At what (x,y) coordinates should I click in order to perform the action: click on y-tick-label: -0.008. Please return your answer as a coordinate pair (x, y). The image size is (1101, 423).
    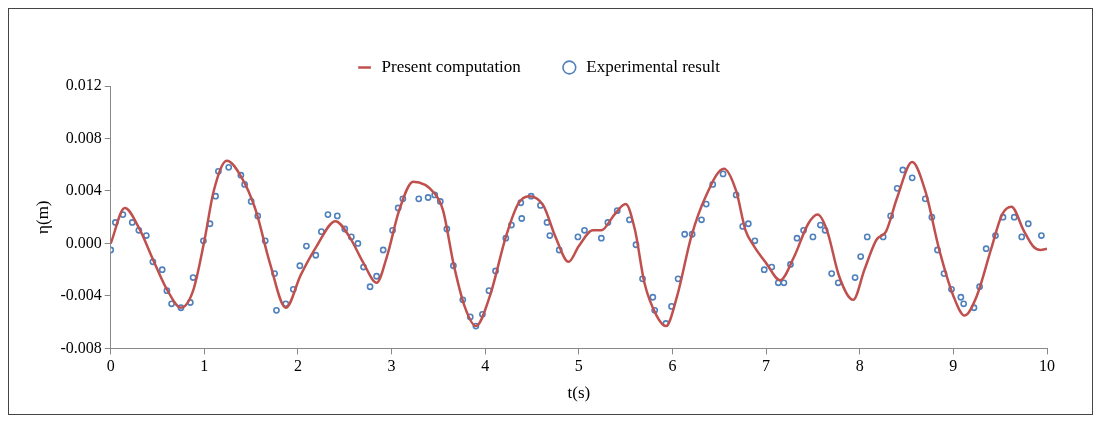
    Looking at the image, I should click on (81, 347).